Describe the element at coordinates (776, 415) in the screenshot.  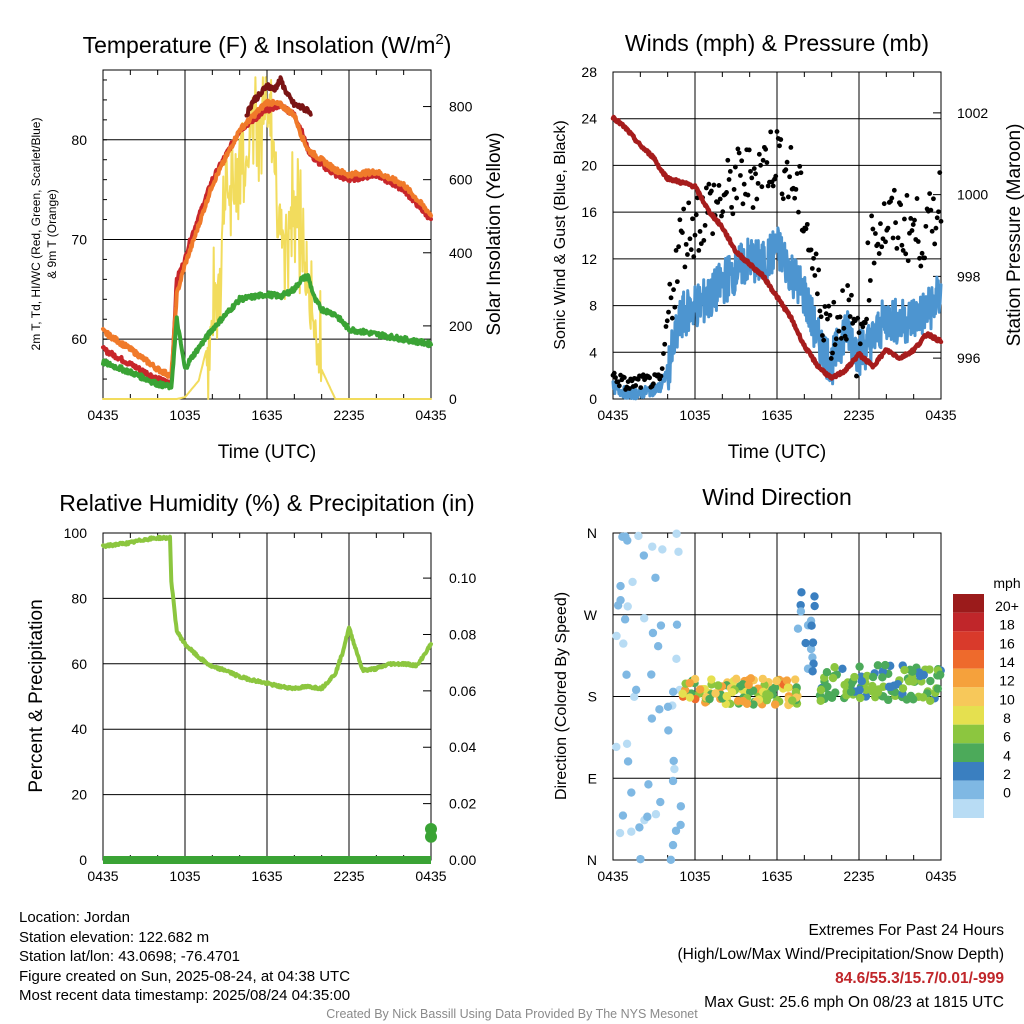
I see `wind-x-tick-label: 1635` at that location.